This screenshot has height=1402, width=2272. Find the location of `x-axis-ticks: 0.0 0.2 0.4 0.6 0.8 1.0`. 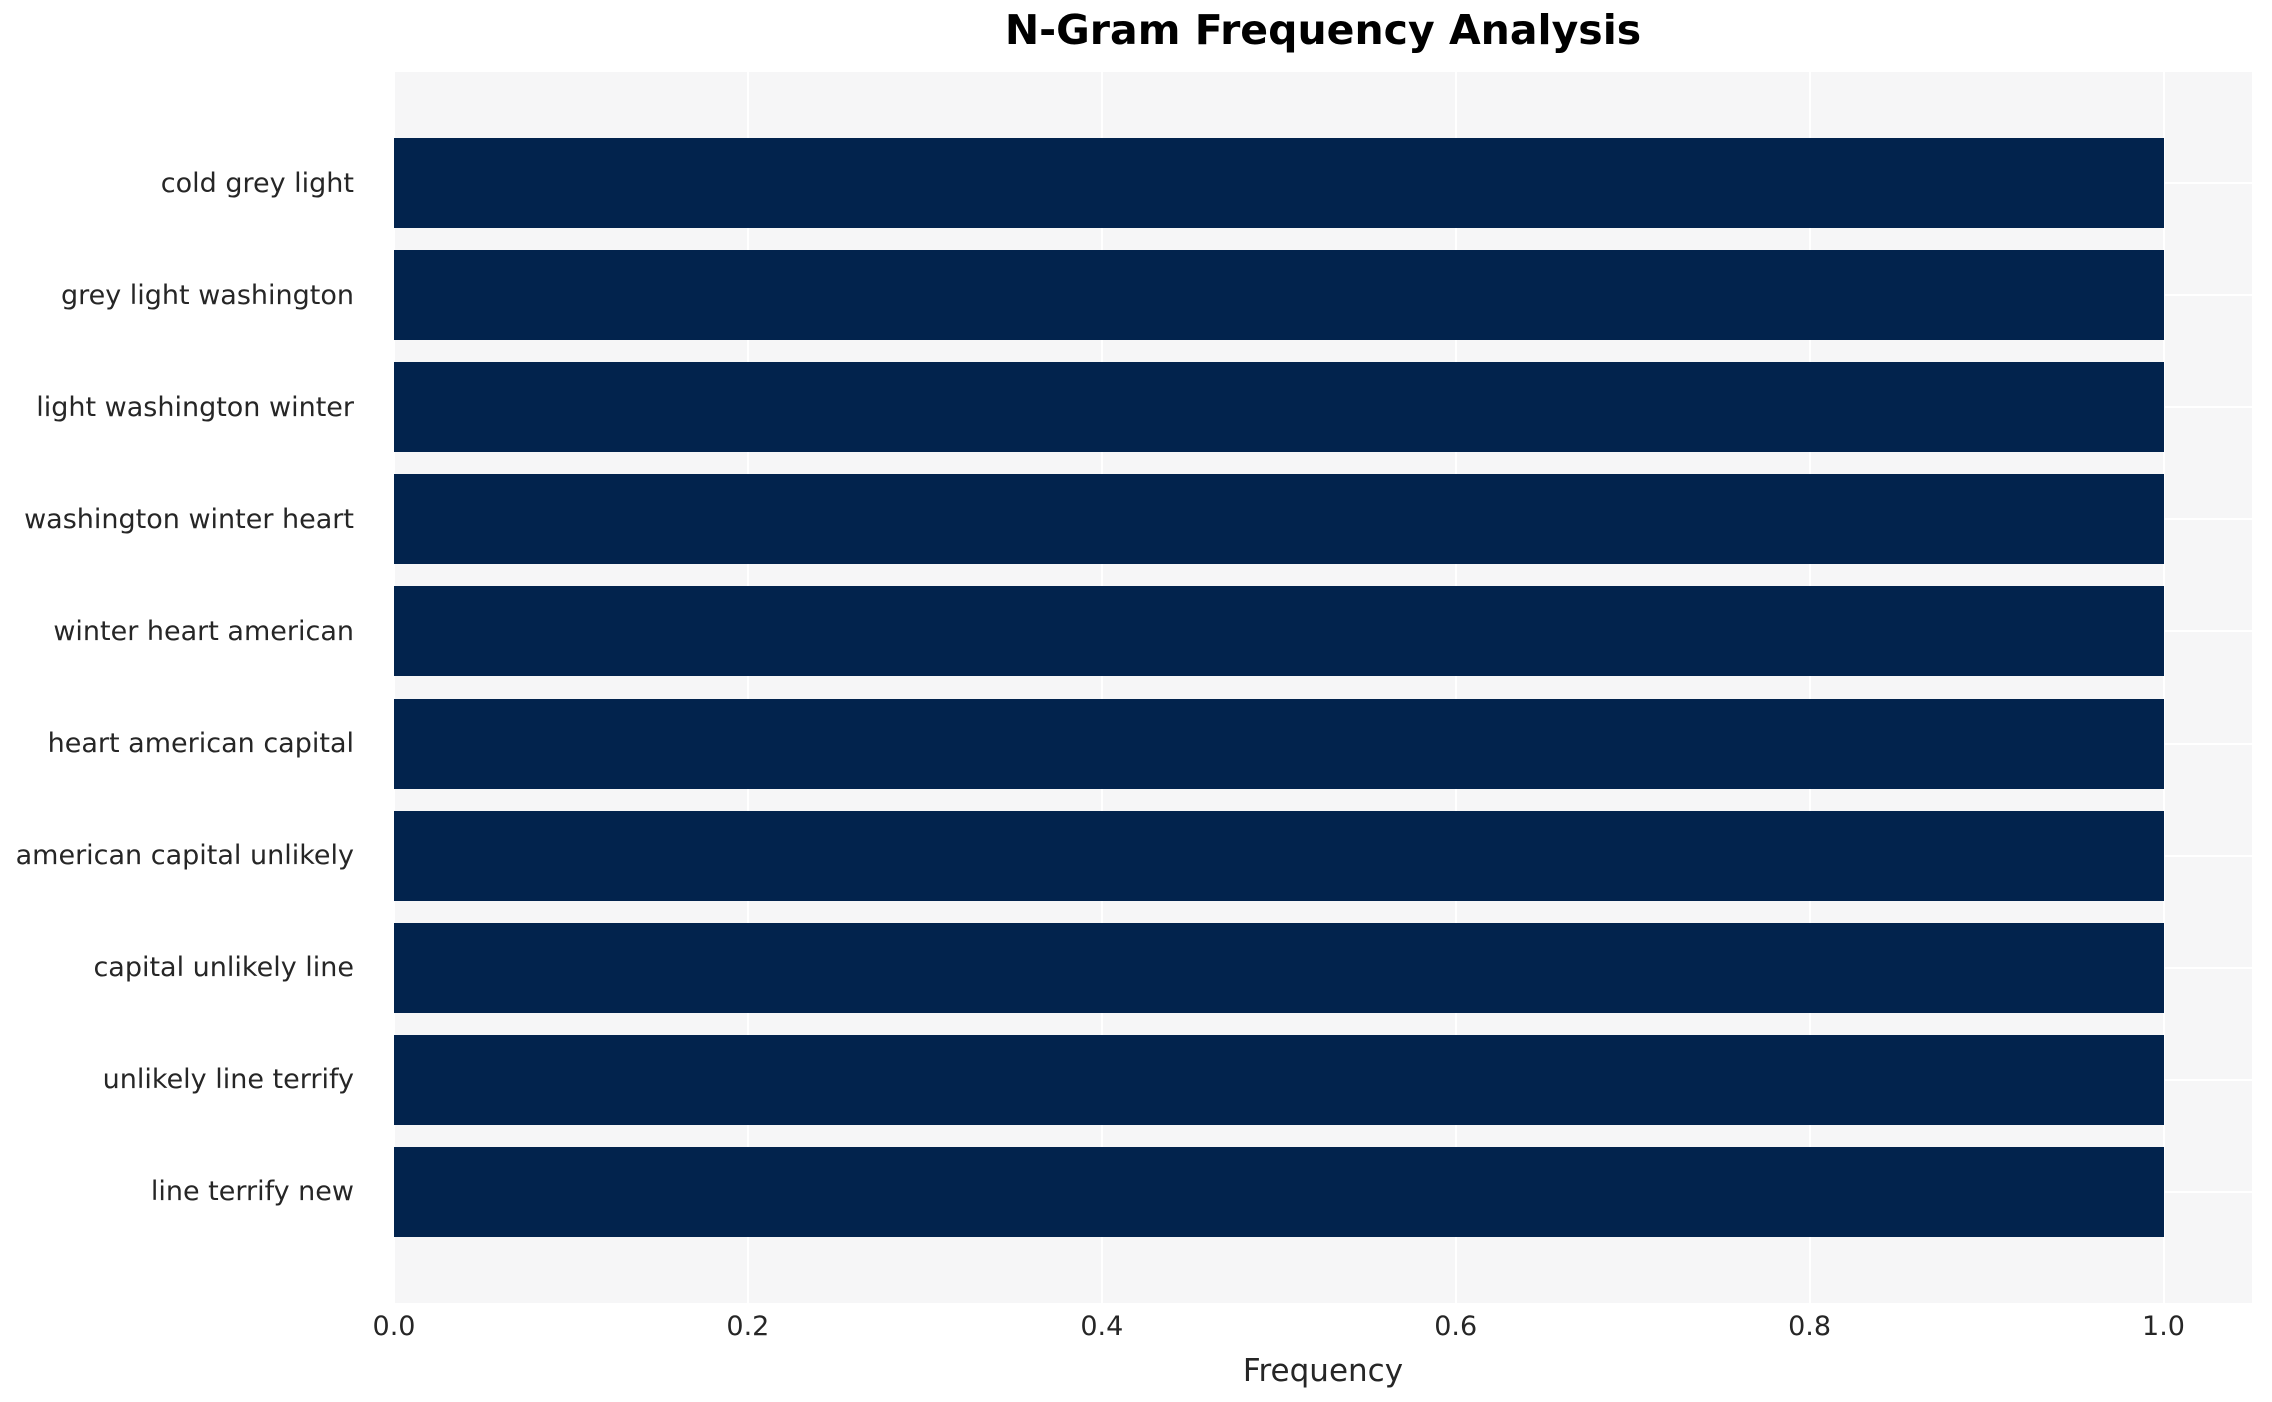

x-axis-ticks: 0.0 0.2 0.4 0.6 0.8 1.0 is located at coordinates (1312, 1329).